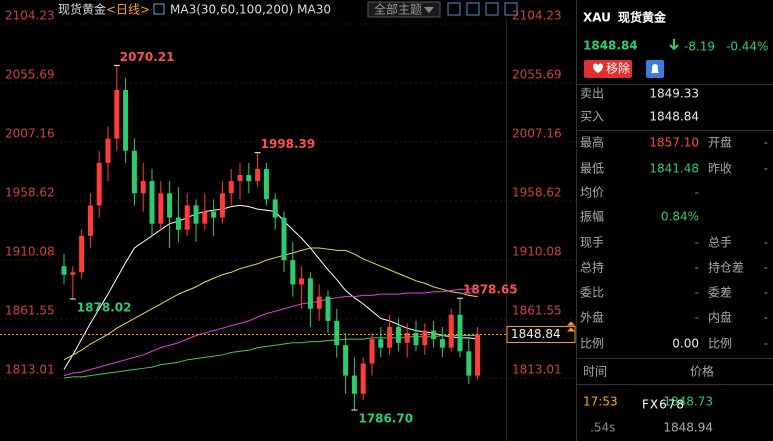  What do you see at coordinates (720, 243) in the screenshot?
I see `row-label: 总手` at bounding box center [720, 243].